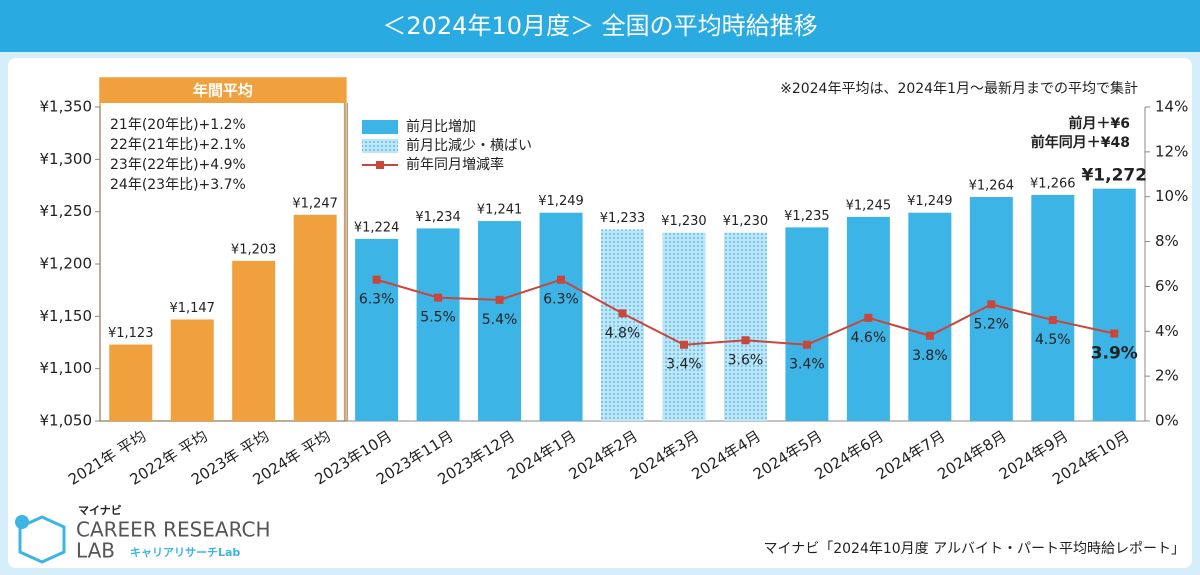 The image size is (1200, 575). Describe the element at coordinates (66, 264) in the screenshot. I see `y-tick-label: ¥1,200` at that location.